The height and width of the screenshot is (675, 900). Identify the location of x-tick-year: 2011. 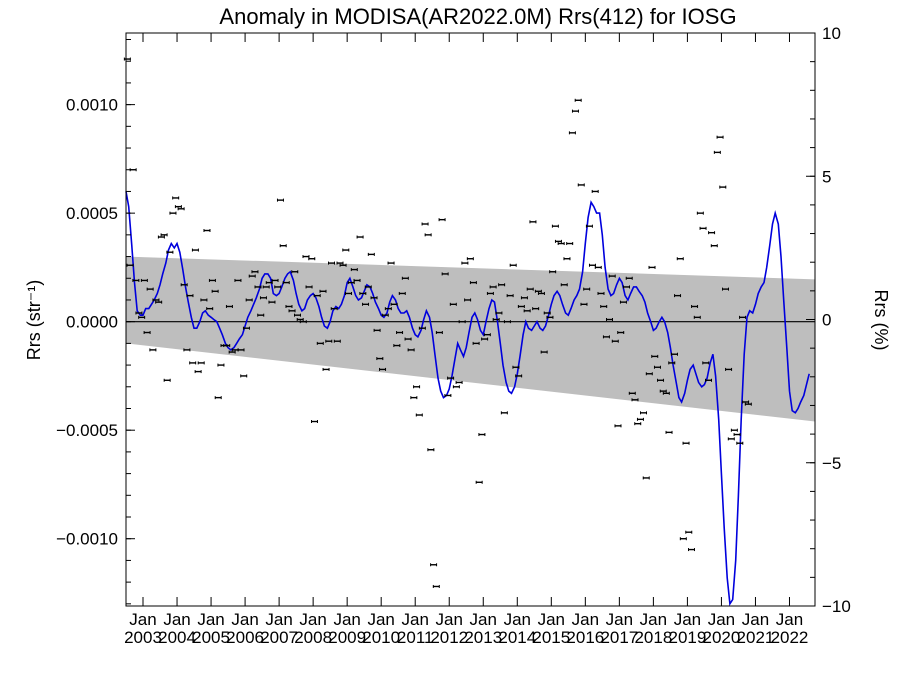
(415, 637).